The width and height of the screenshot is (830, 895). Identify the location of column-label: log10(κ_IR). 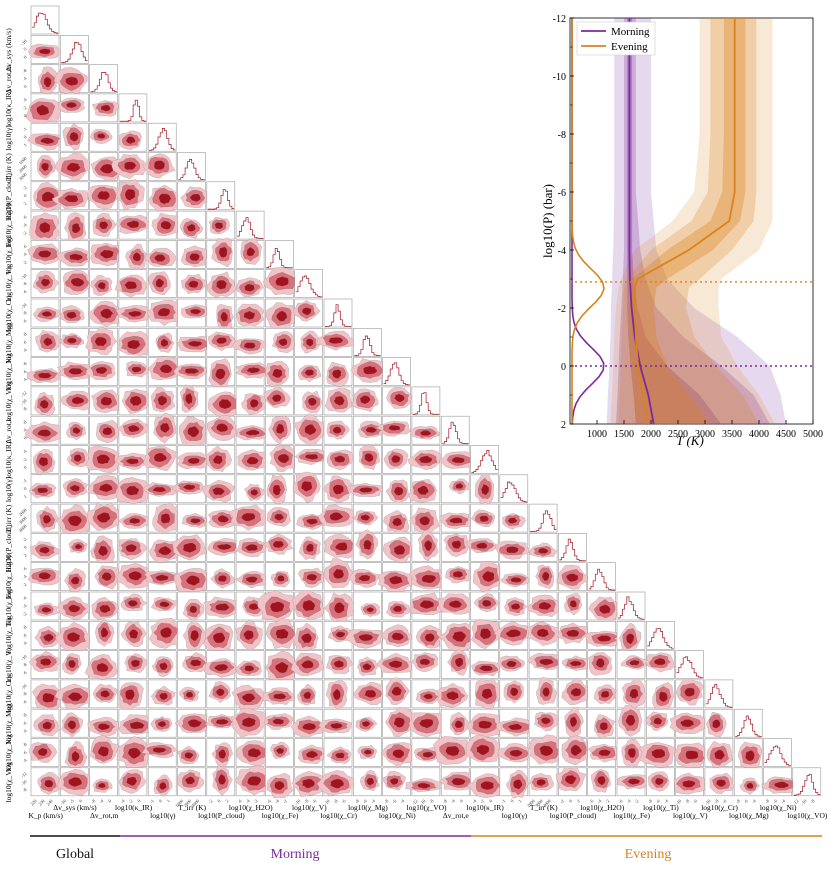
(486, 807).